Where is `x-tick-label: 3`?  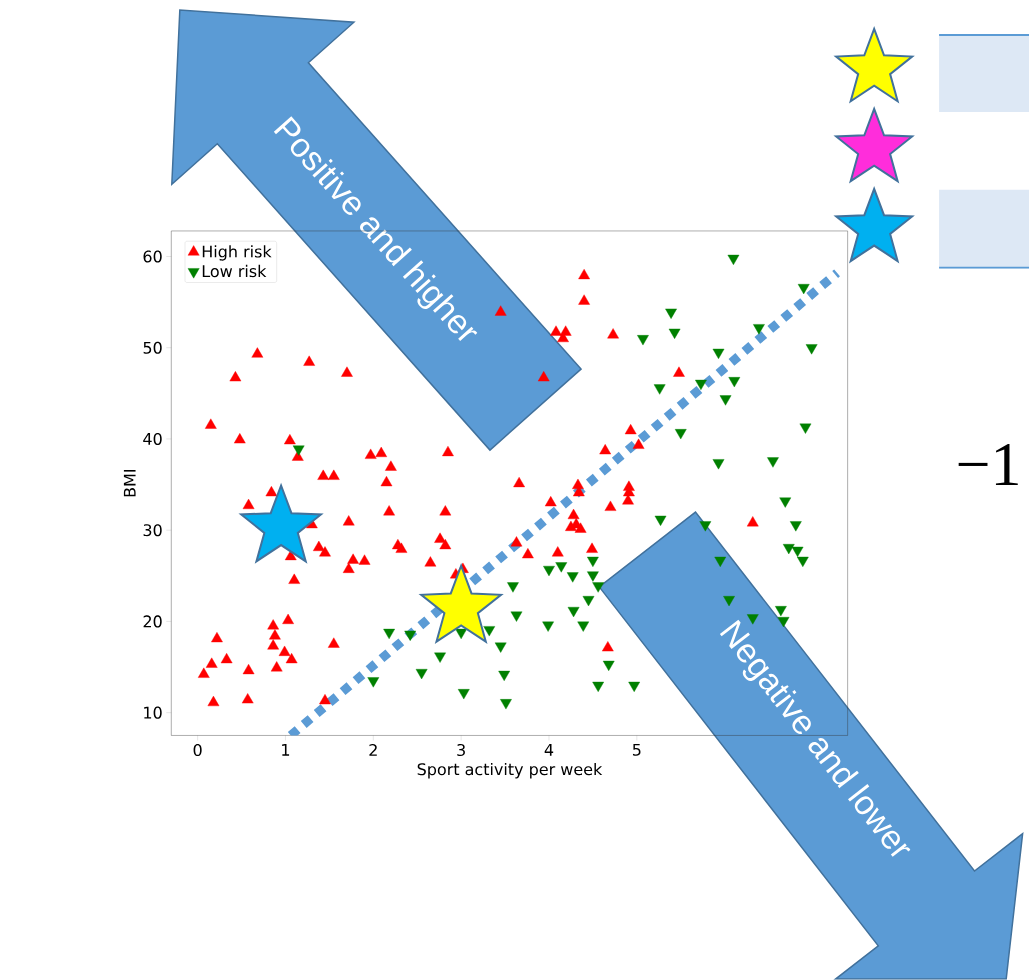
x-tick-label: 3 is located at coordinates (461, 750).